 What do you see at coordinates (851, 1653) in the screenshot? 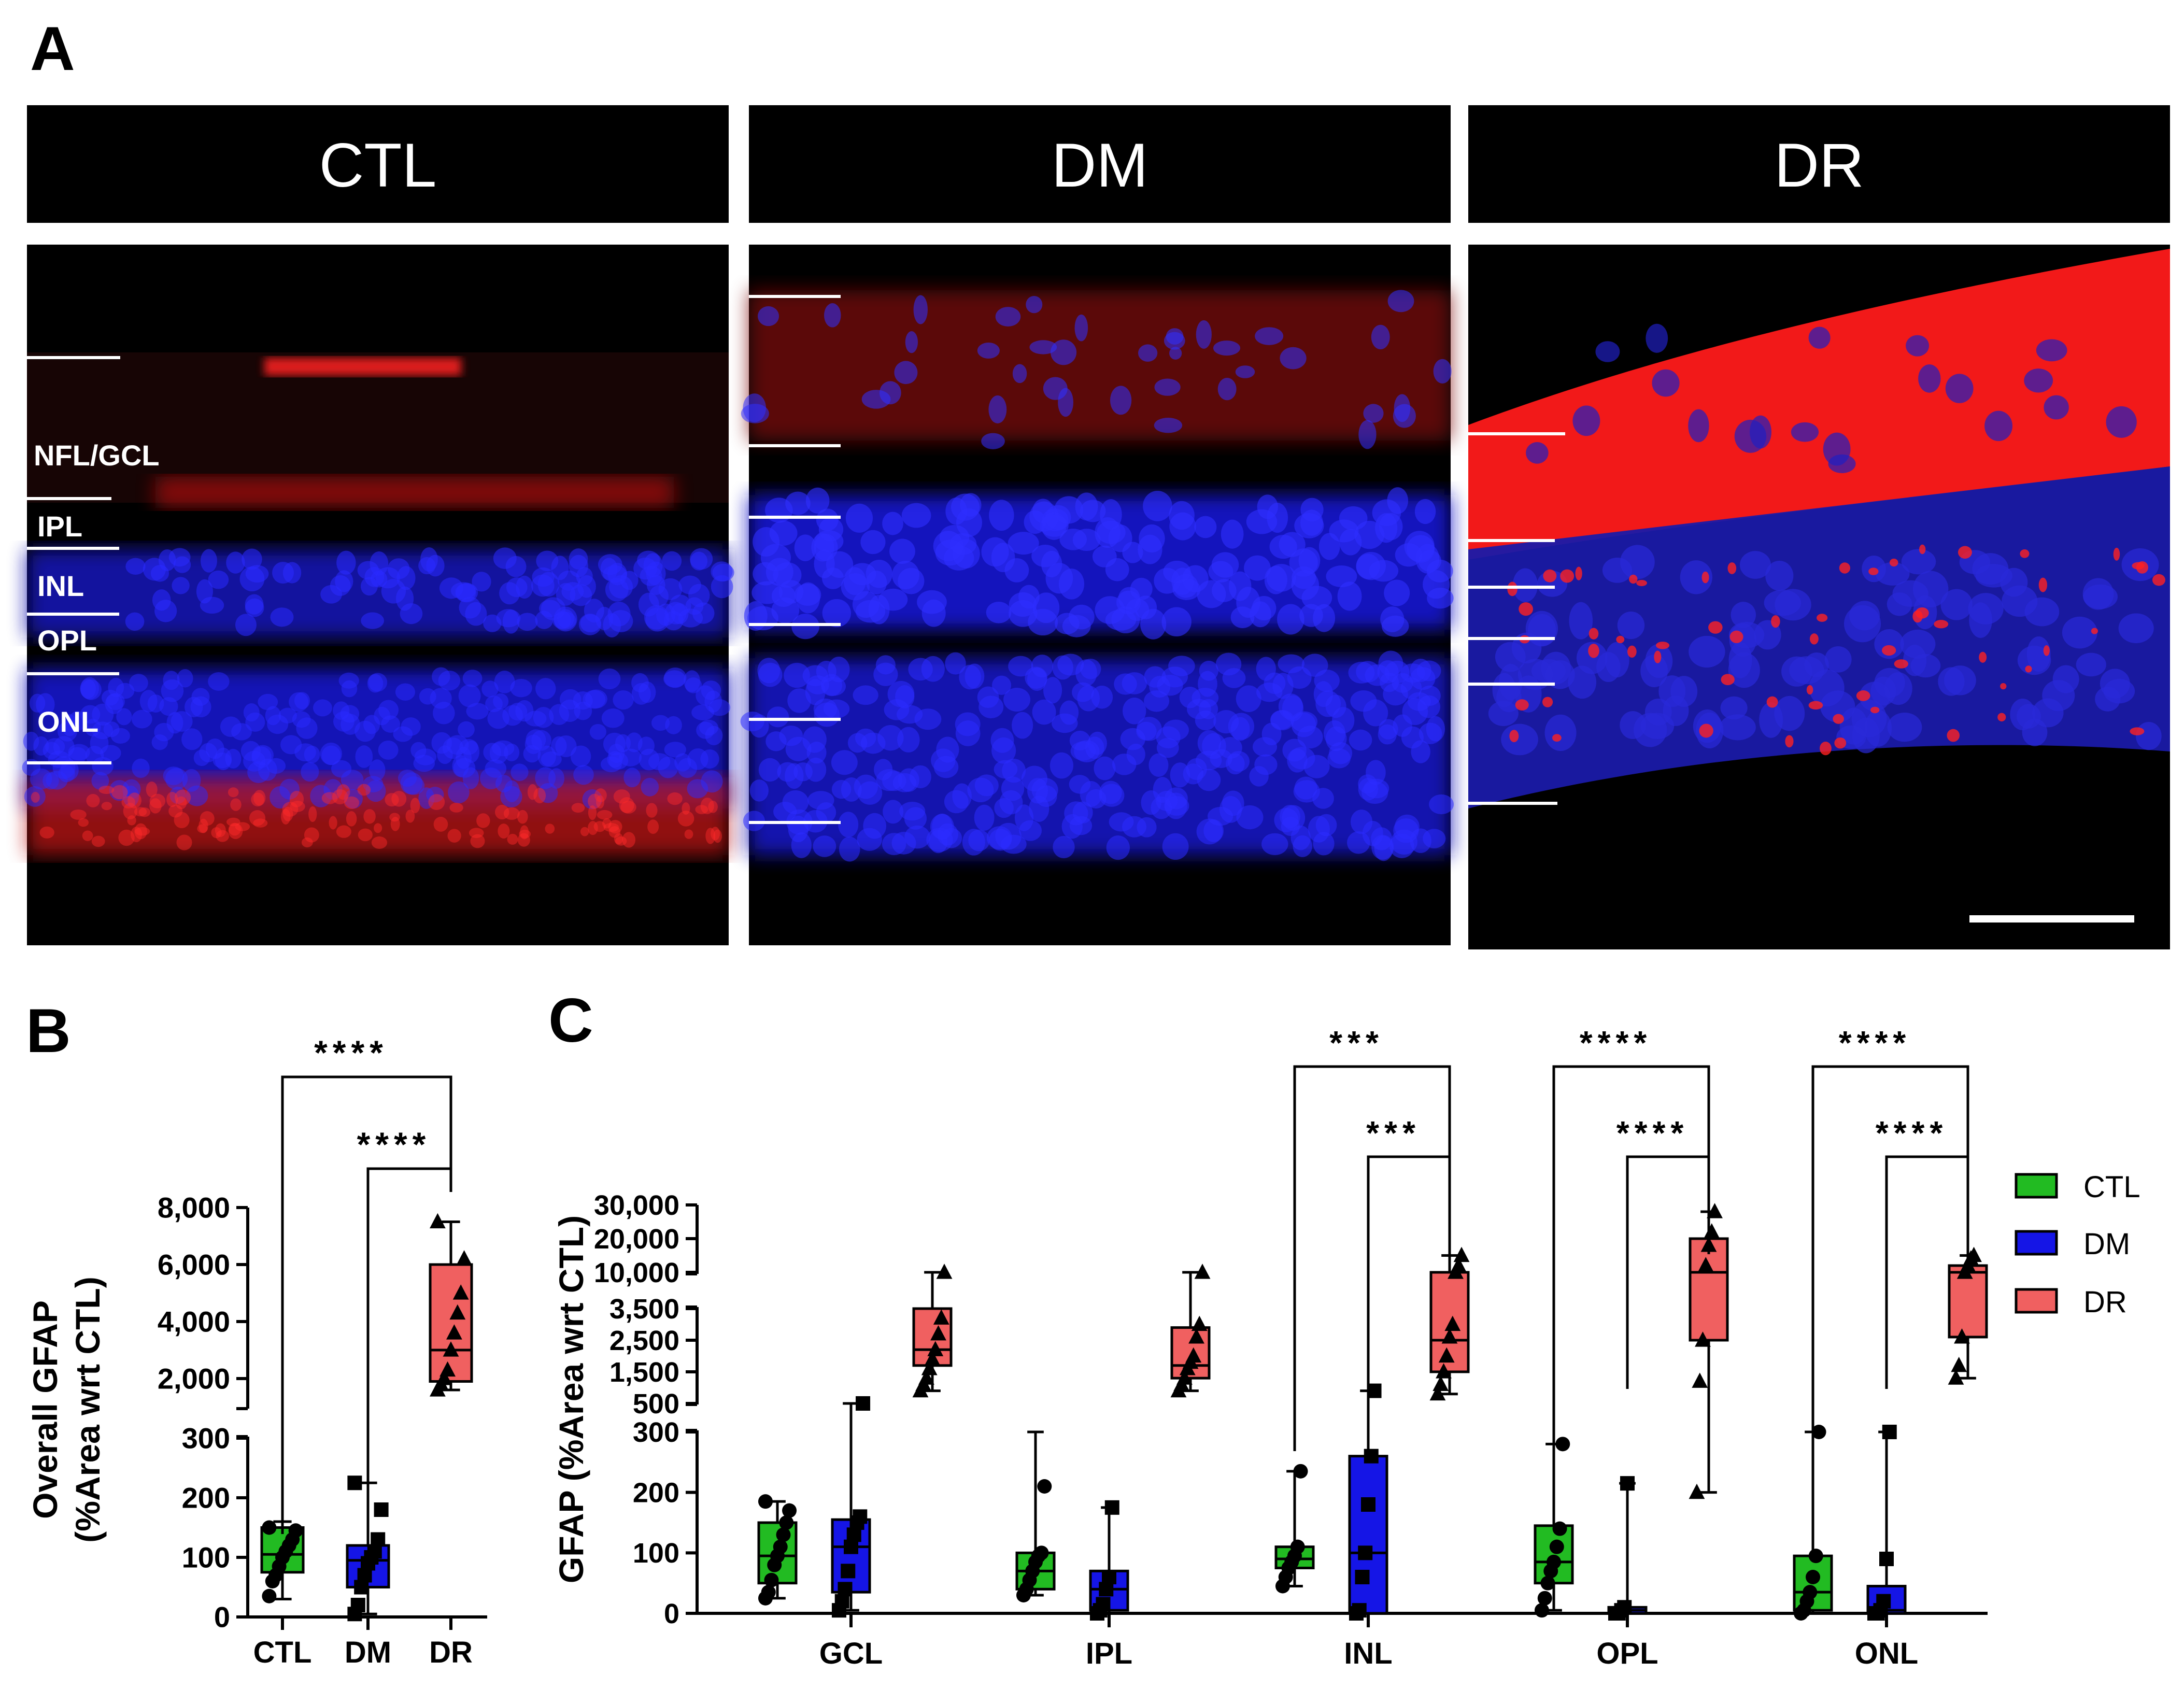
I see `x-tick-label: GCL` at bounding box center [851, 1653].